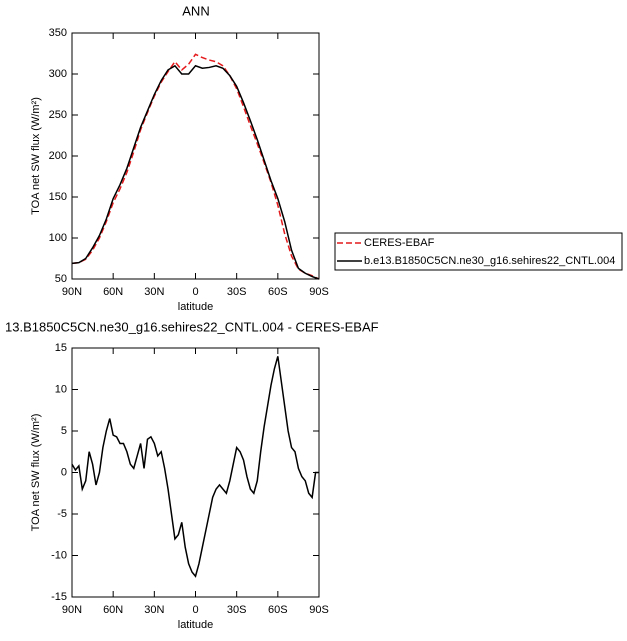 This screenshot has width=627, height=641. I want to click on y-tick-label: -15, so click(59, 597).